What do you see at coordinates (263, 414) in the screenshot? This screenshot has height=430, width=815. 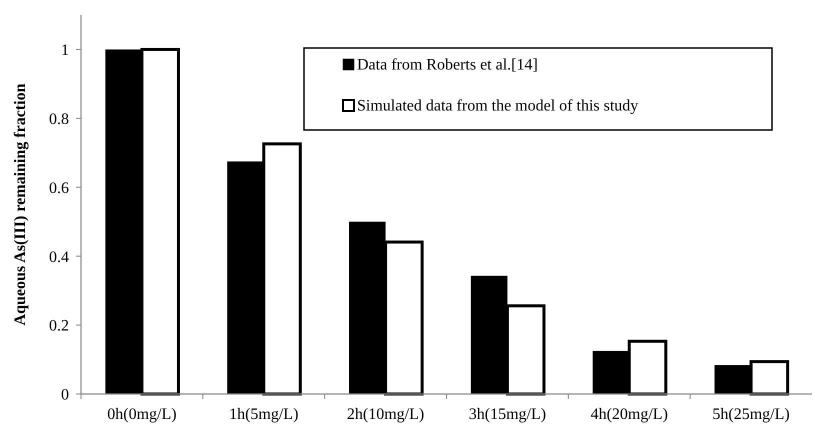 I see `x-tick-label: 1h(5mg/L)` at bounding box center [263, 414].